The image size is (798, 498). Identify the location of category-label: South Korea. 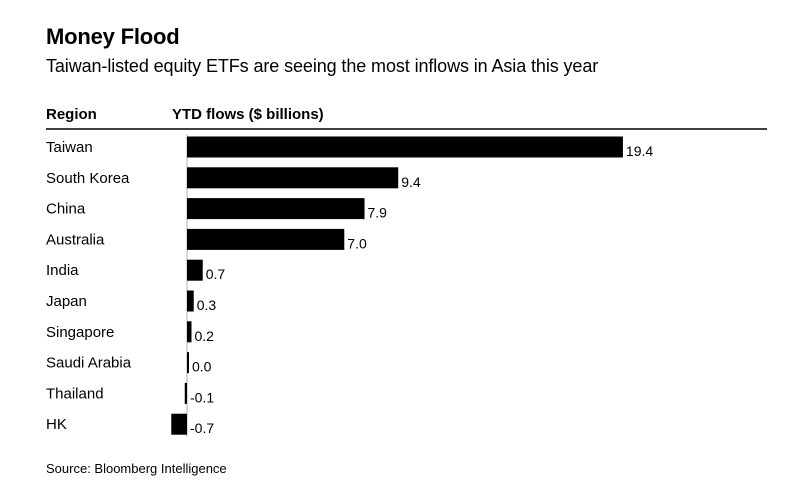
(88, 178).